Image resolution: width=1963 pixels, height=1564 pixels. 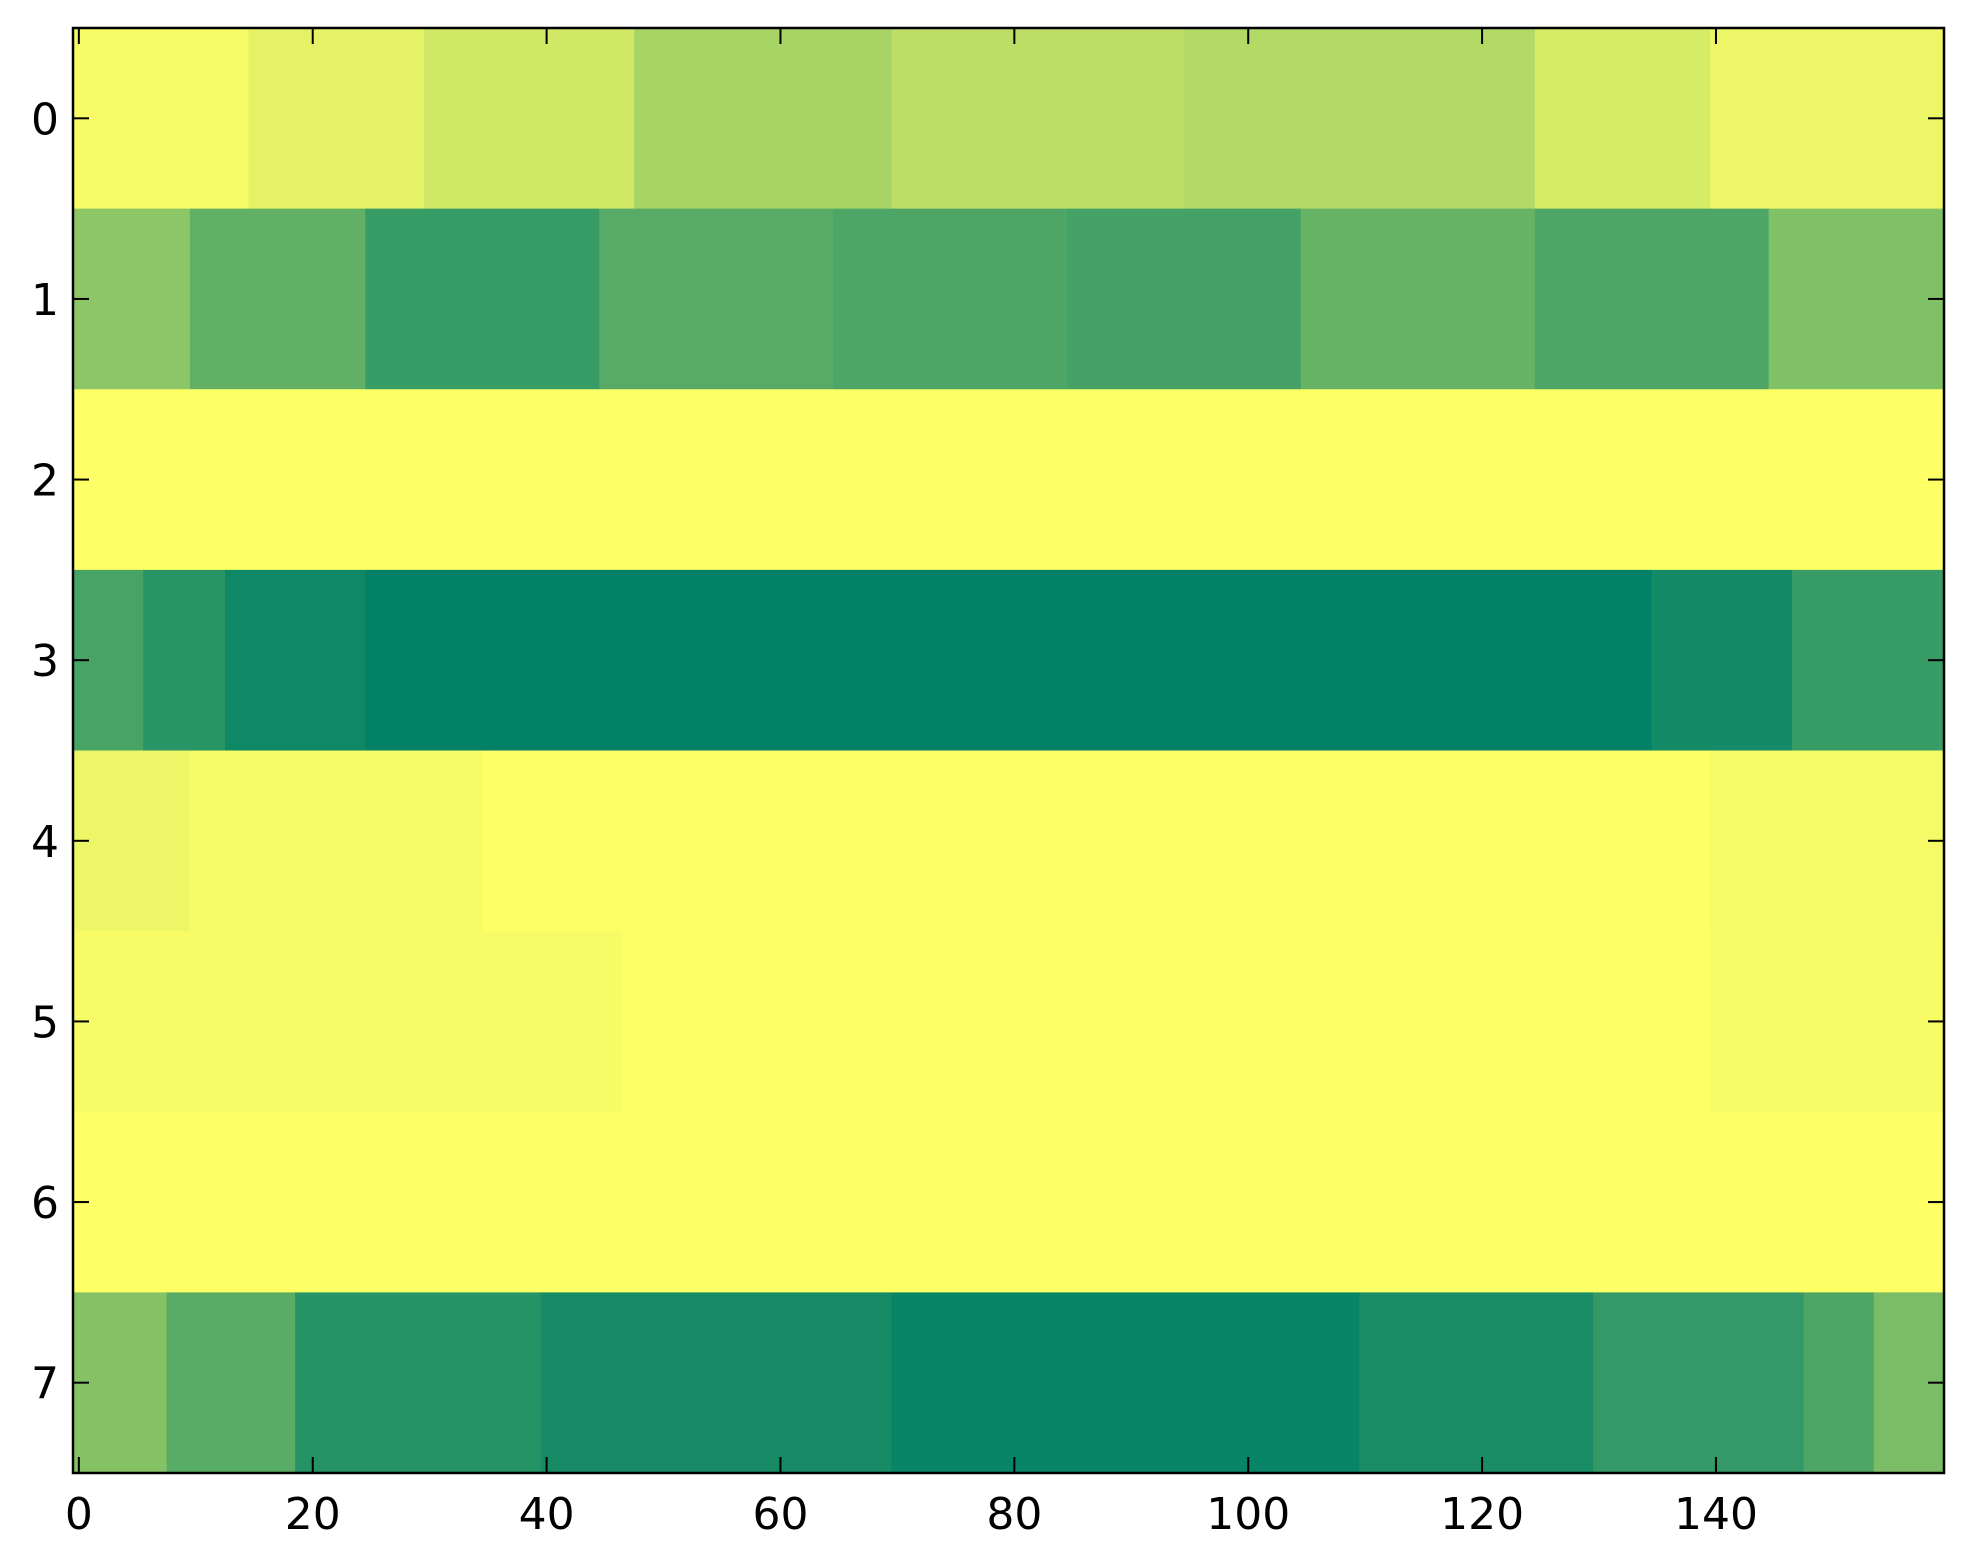 I want to click on y-tick-label-0: 0, so click(x=45, y=119).